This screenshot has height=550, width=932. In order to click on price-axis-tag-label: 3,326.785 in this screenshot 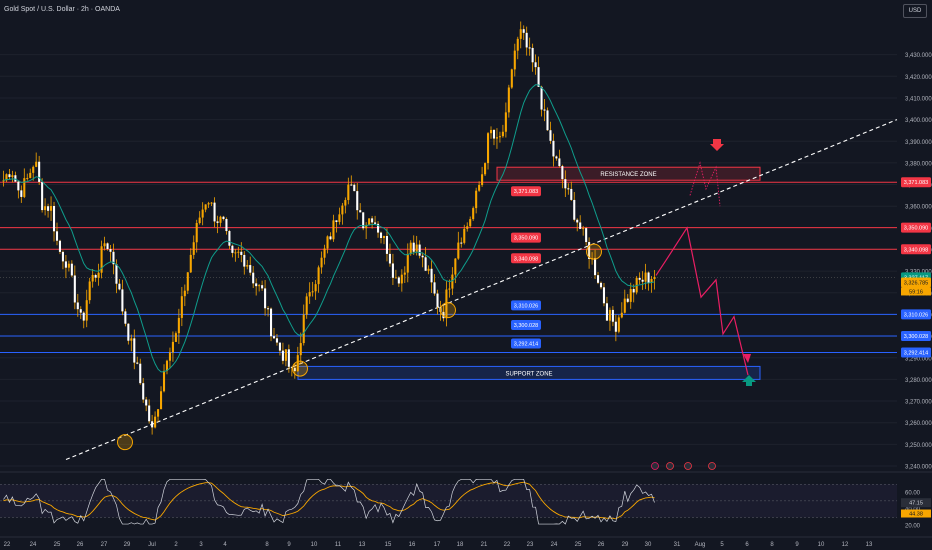, I will do `click(916, 283)`.